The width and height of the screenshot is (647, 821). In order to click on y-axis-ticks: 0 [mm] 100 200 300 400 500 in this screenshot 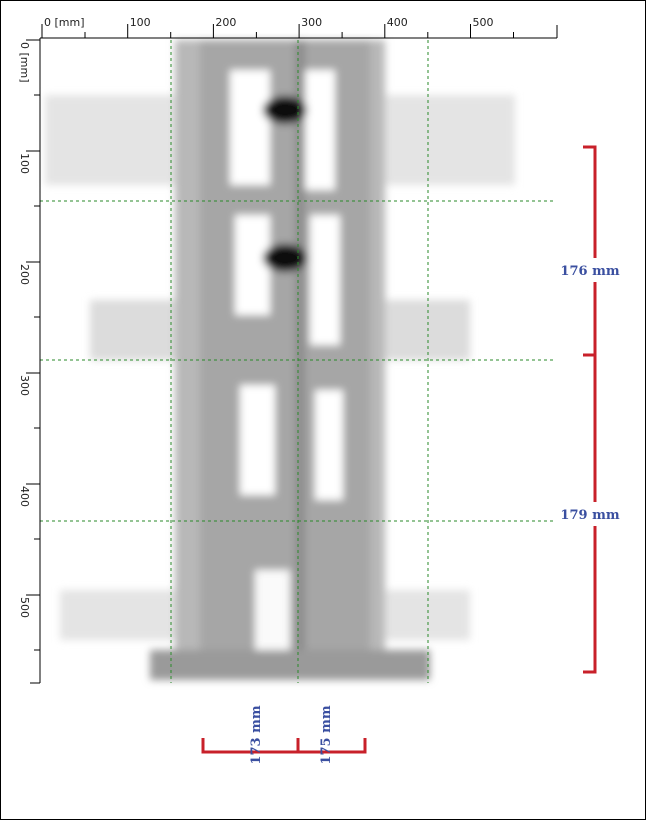, I will do `click(29, 345)`.